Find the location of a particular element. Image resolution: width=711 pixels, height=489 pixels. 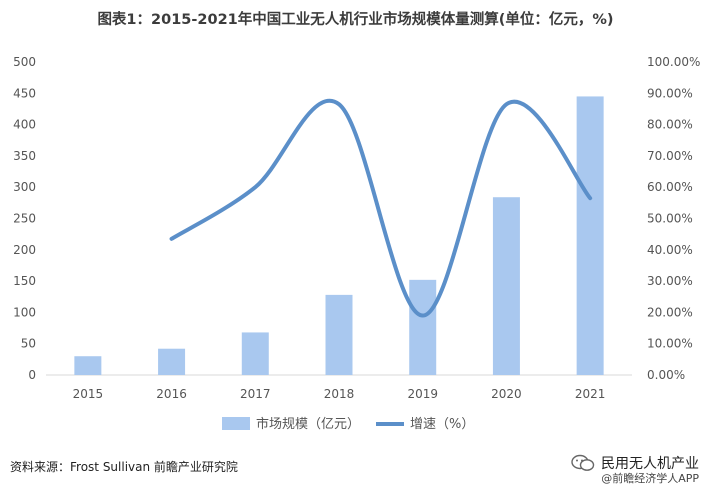

left-tick-label: 50 is located at coordinates (28, 344).